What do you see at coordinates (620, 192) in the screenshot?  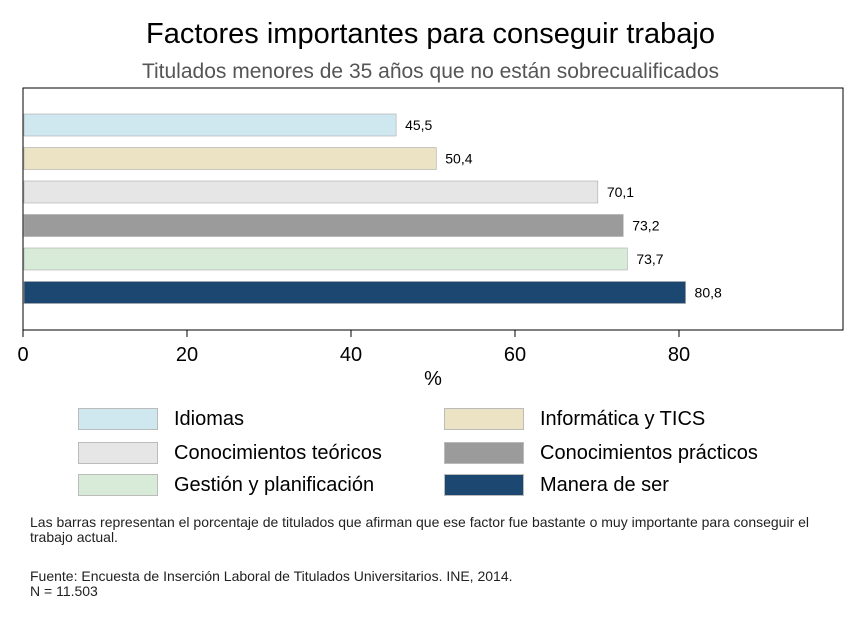 I see `bar-value-label: 70,1` at bounding box center [620, 192].